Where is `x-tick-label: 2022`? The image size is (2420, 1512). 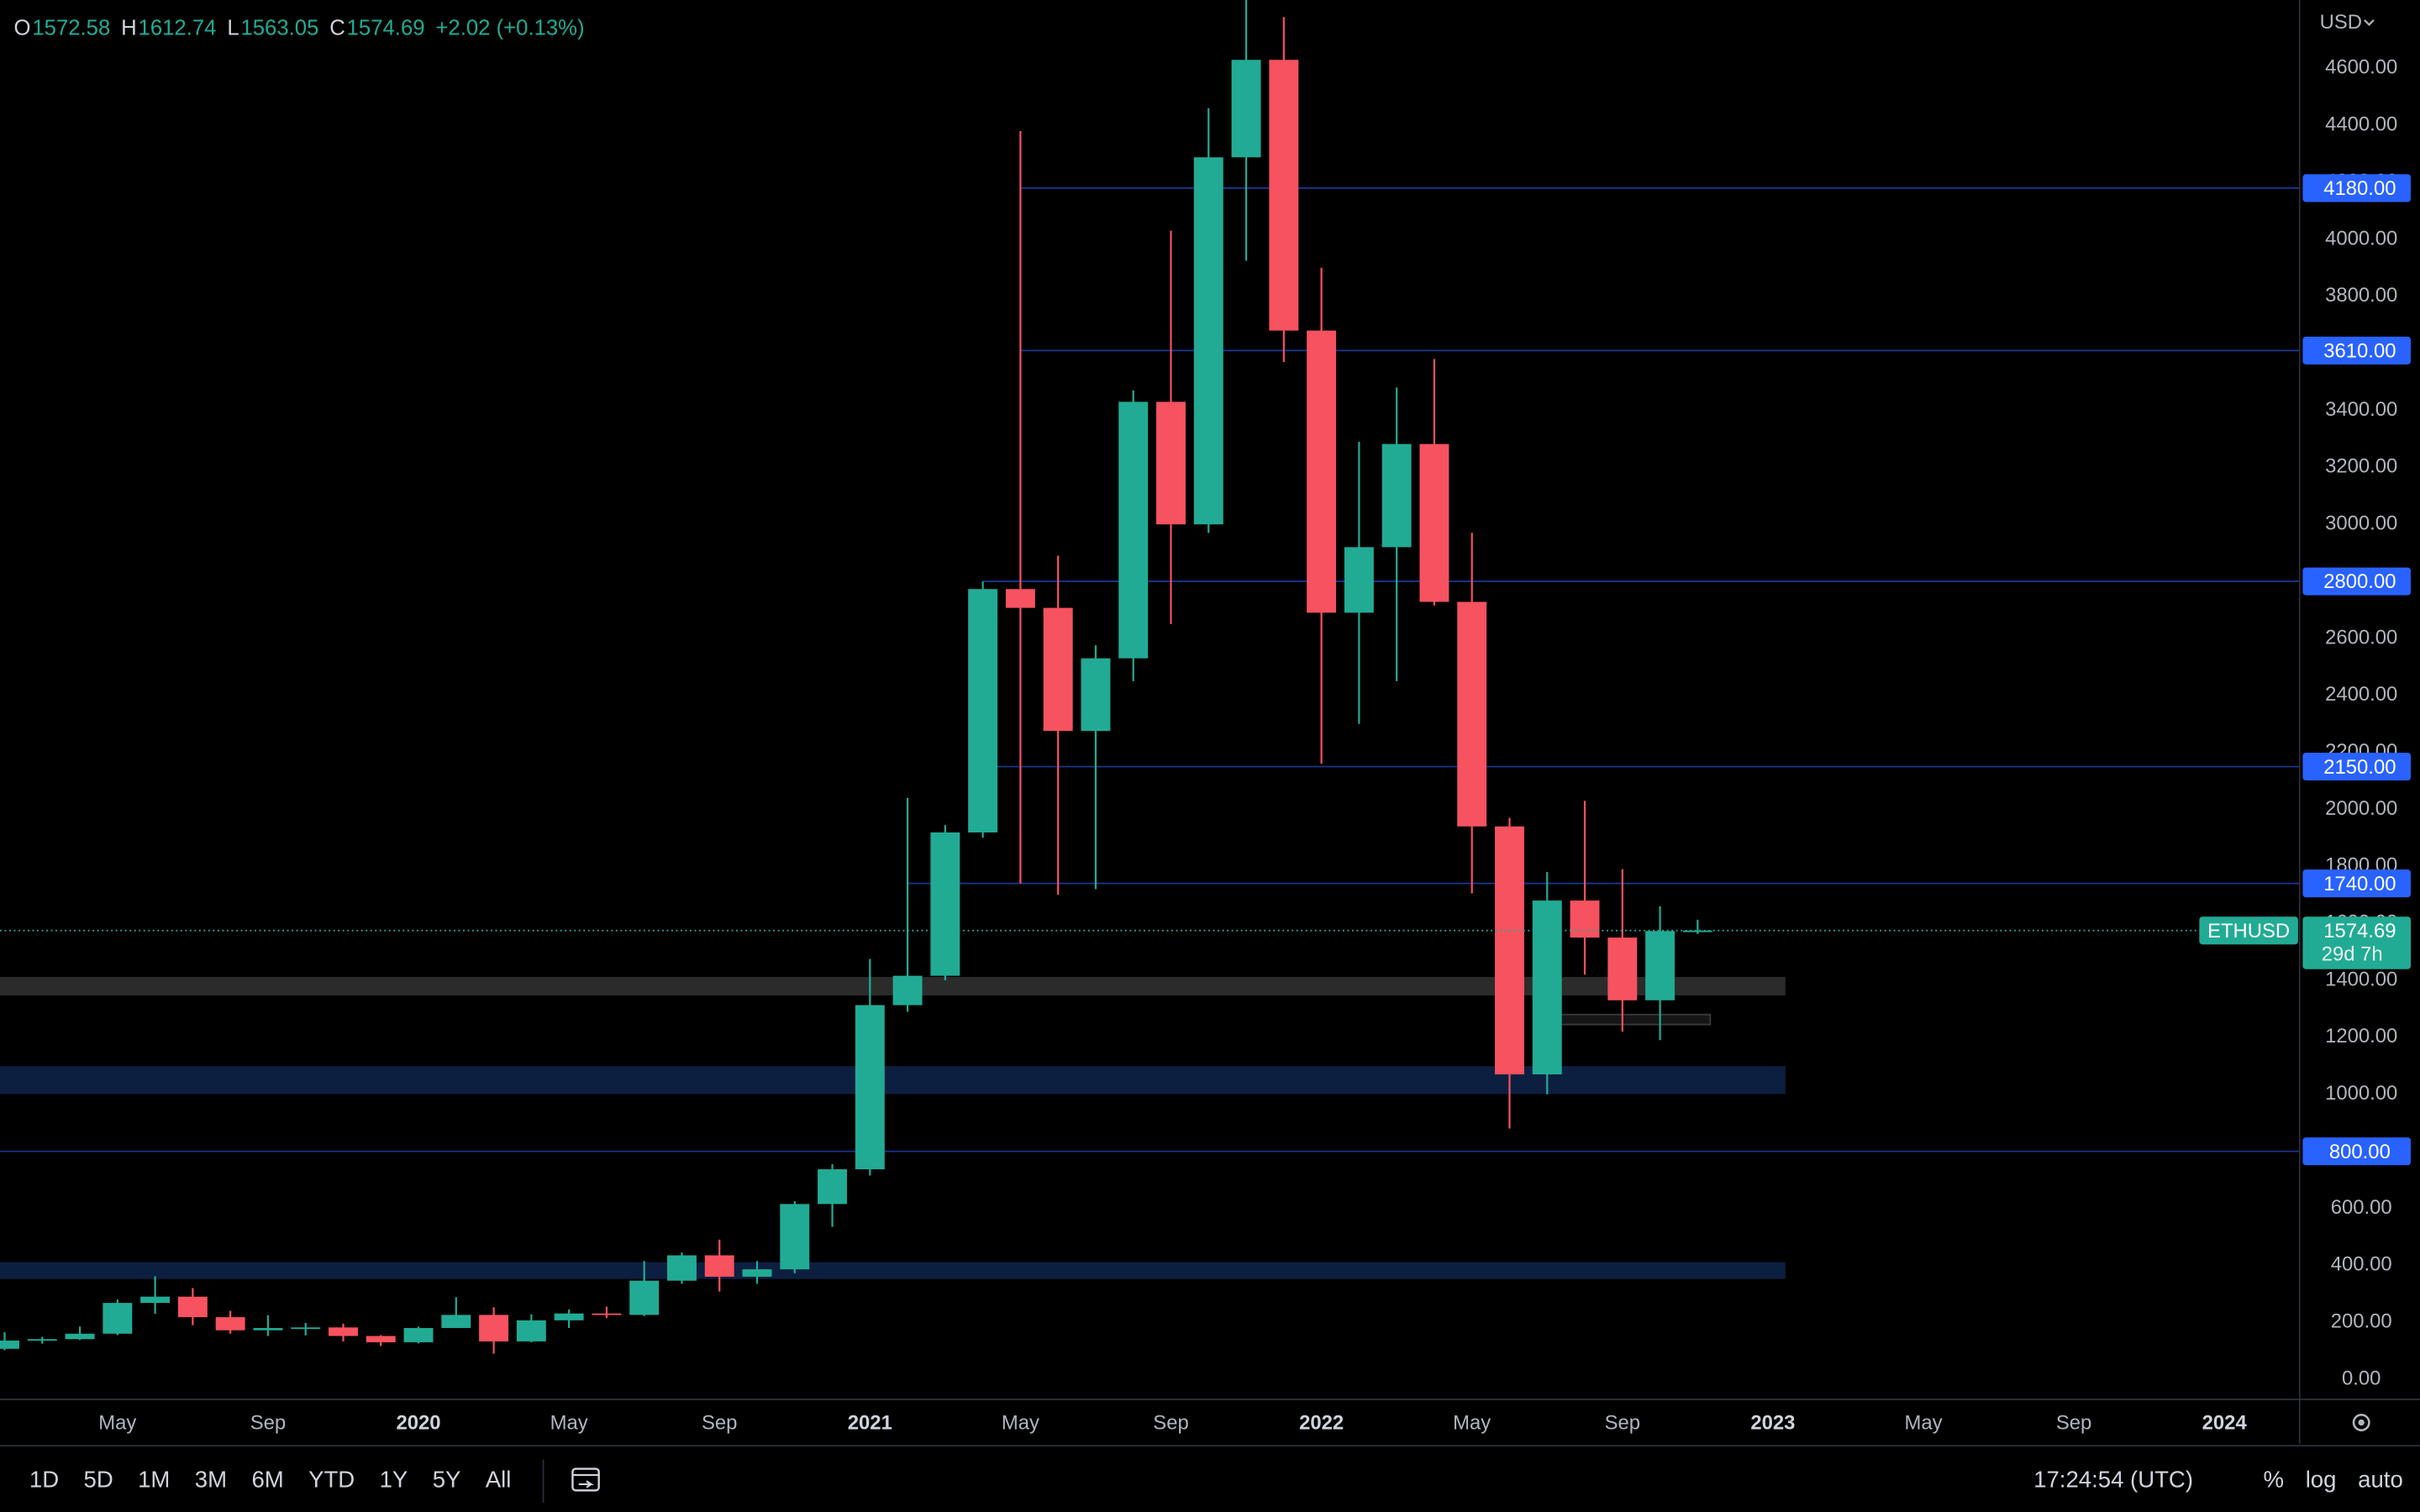
x-tick-label: 2022 is located at coordinates (1321, 1423).